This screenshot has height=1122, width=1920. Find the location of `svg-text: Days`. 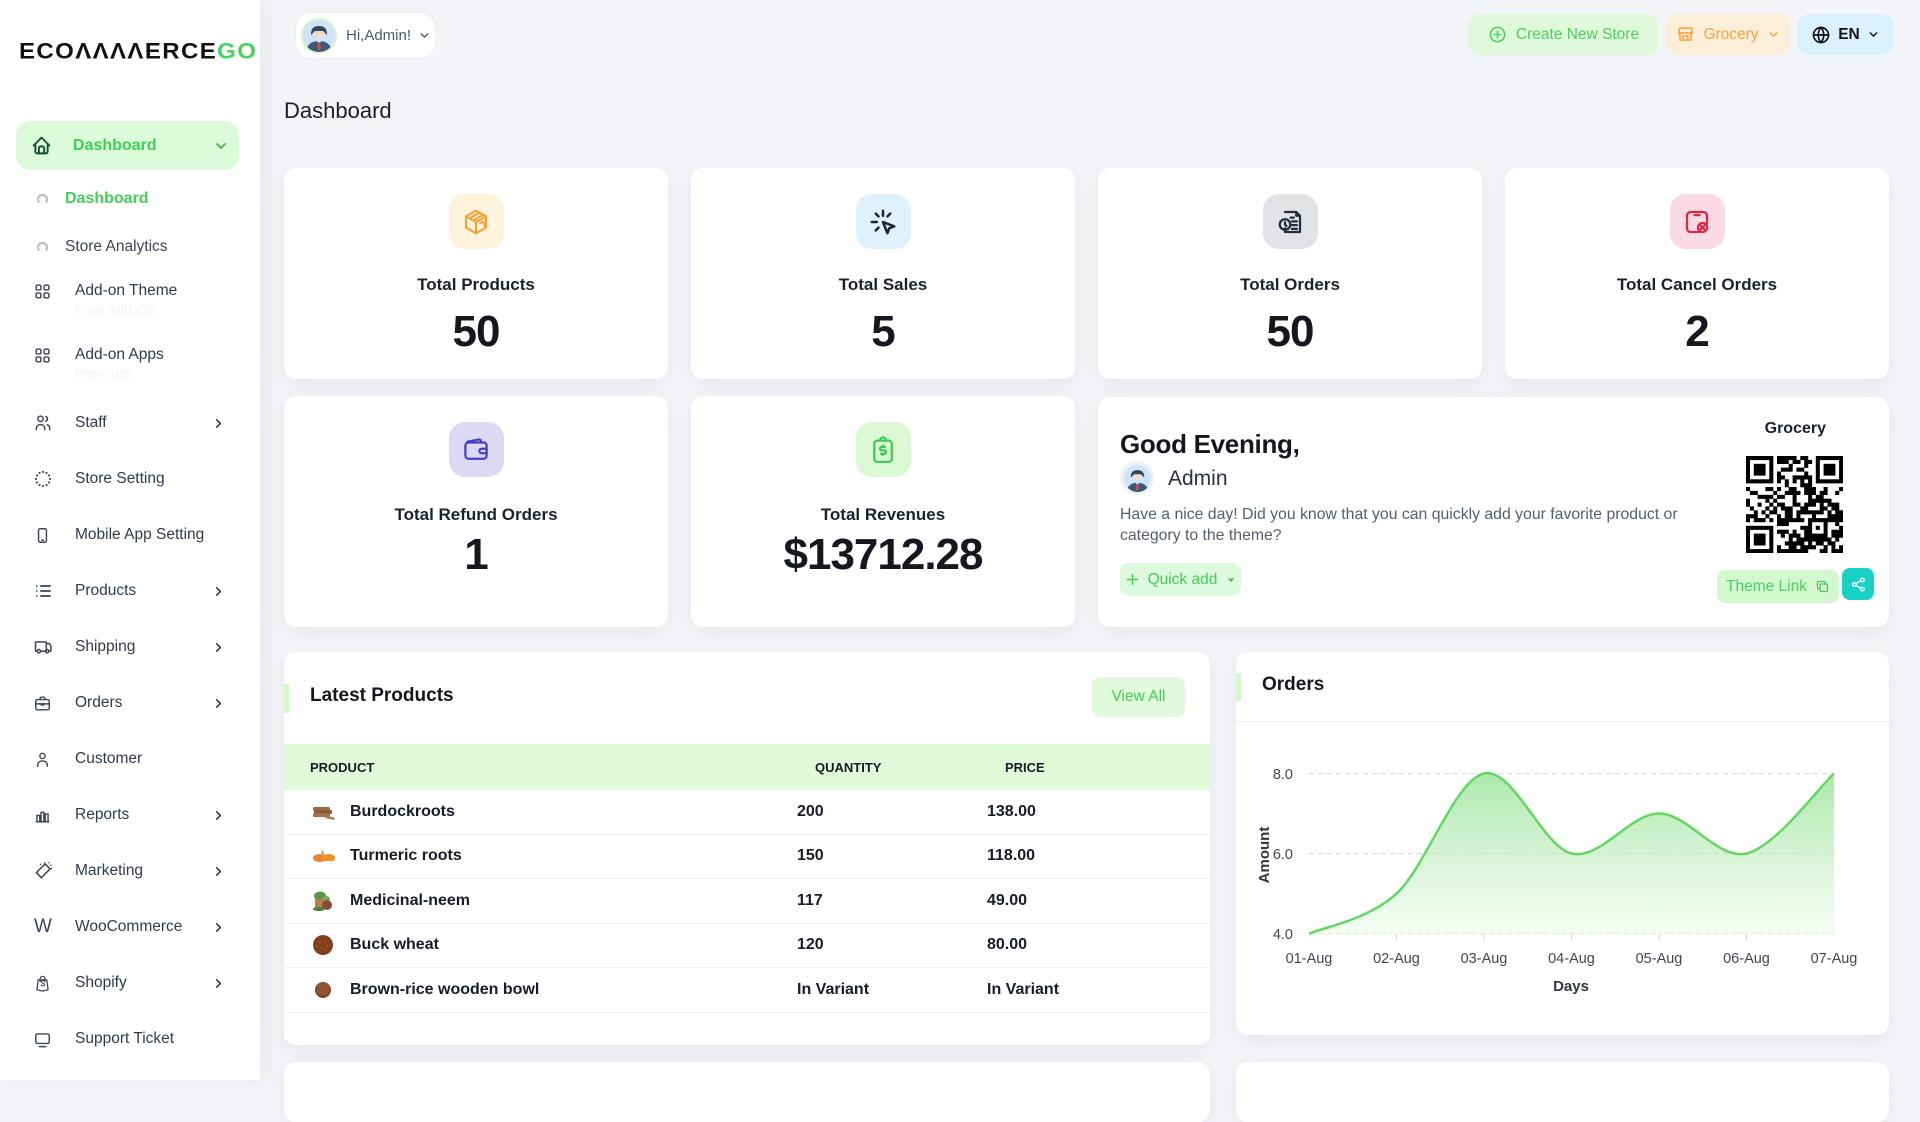

svg-text: Days is located at coordinates (1571, 986).